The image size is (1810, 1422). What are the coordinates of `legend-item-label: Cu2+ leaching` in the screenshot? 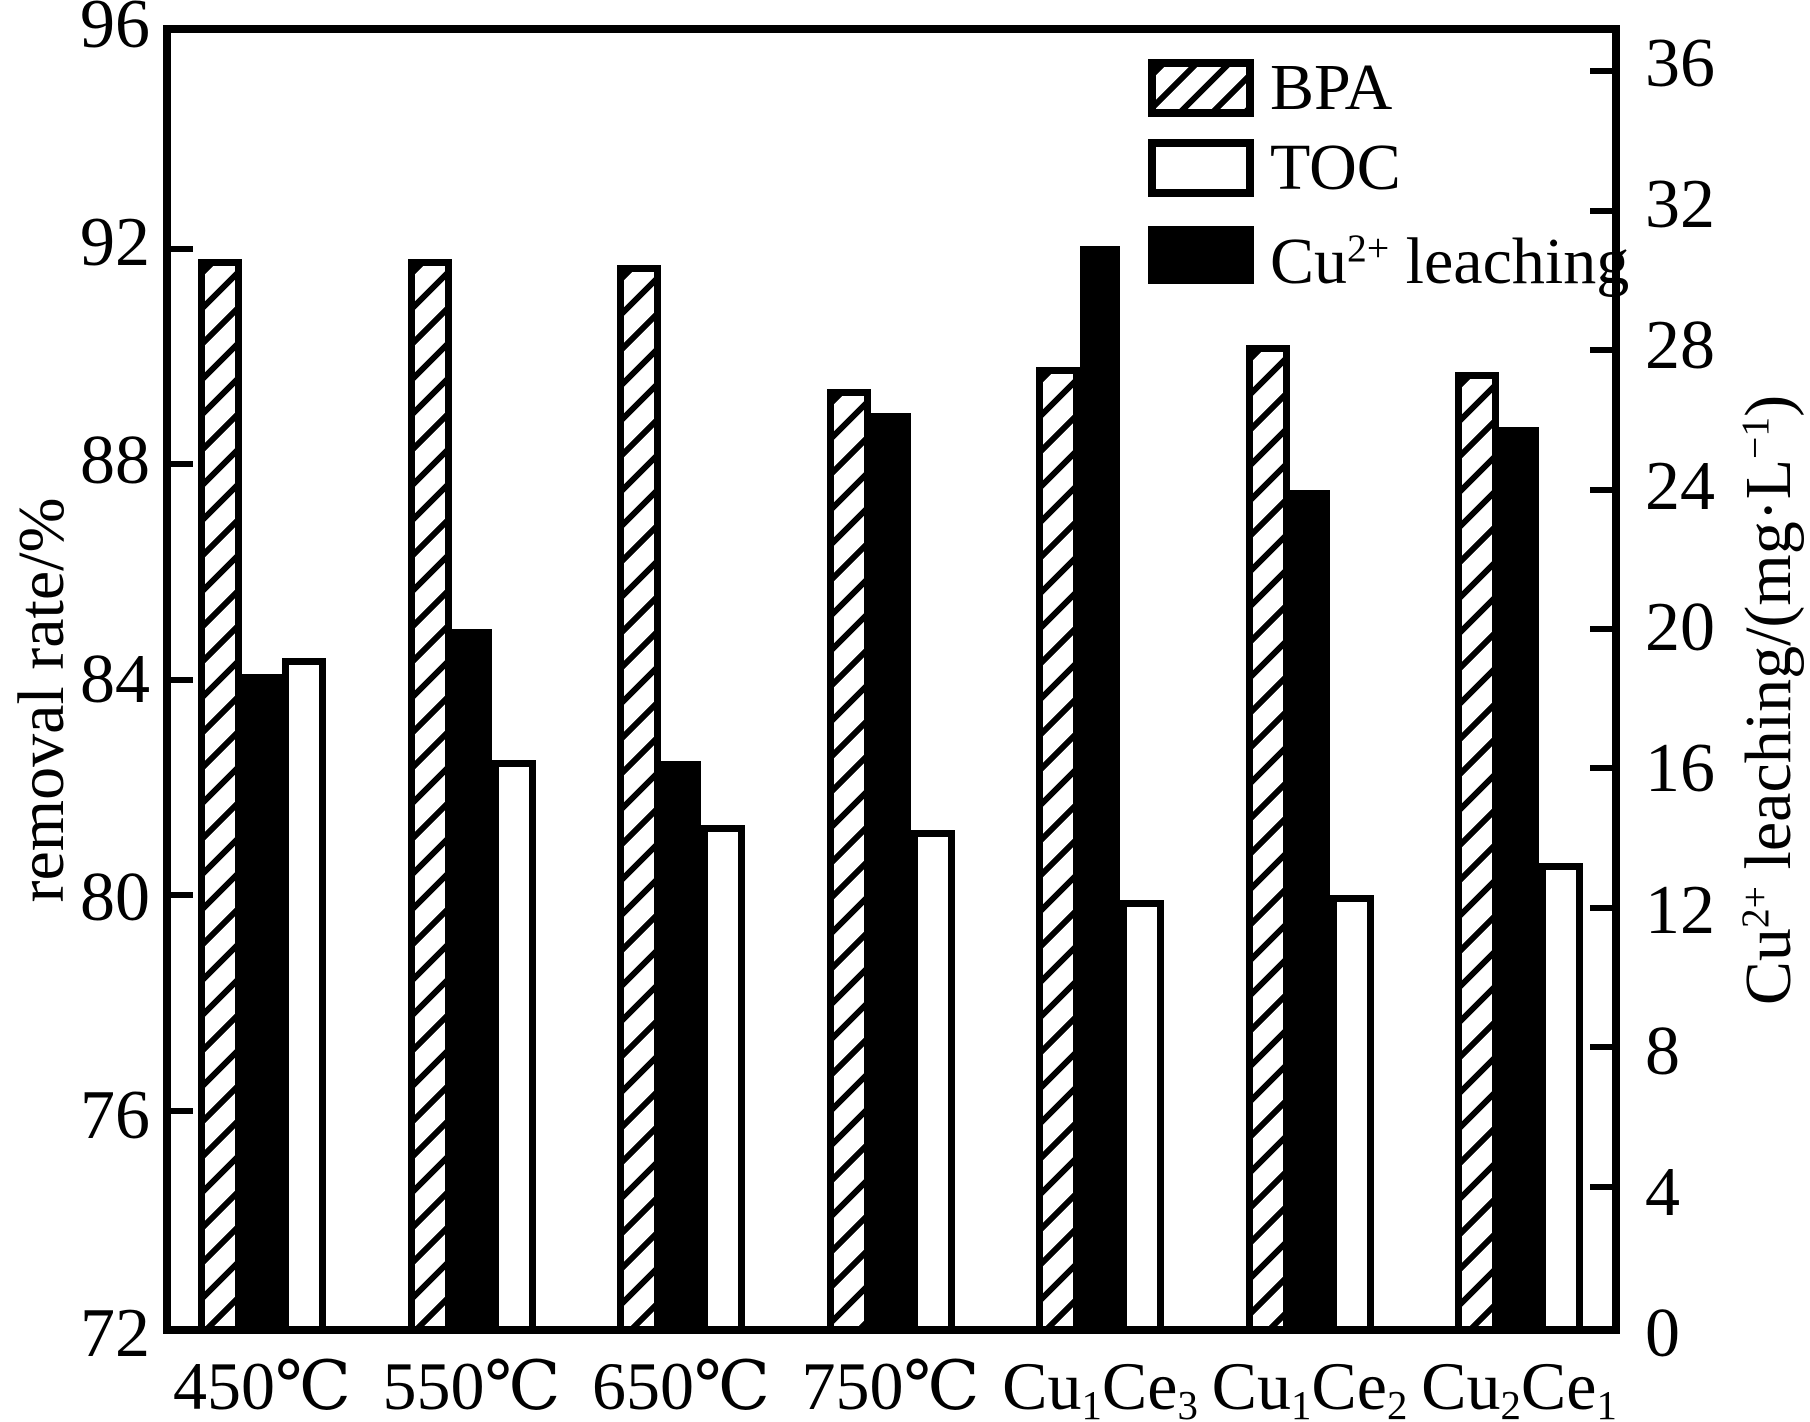 It's located at (1449, 255).